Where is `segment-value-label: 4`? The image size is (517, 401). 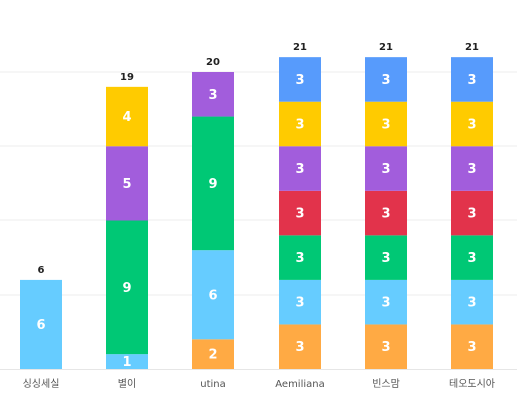 segment-value-label: 4 is located at coordinates (126, 117).